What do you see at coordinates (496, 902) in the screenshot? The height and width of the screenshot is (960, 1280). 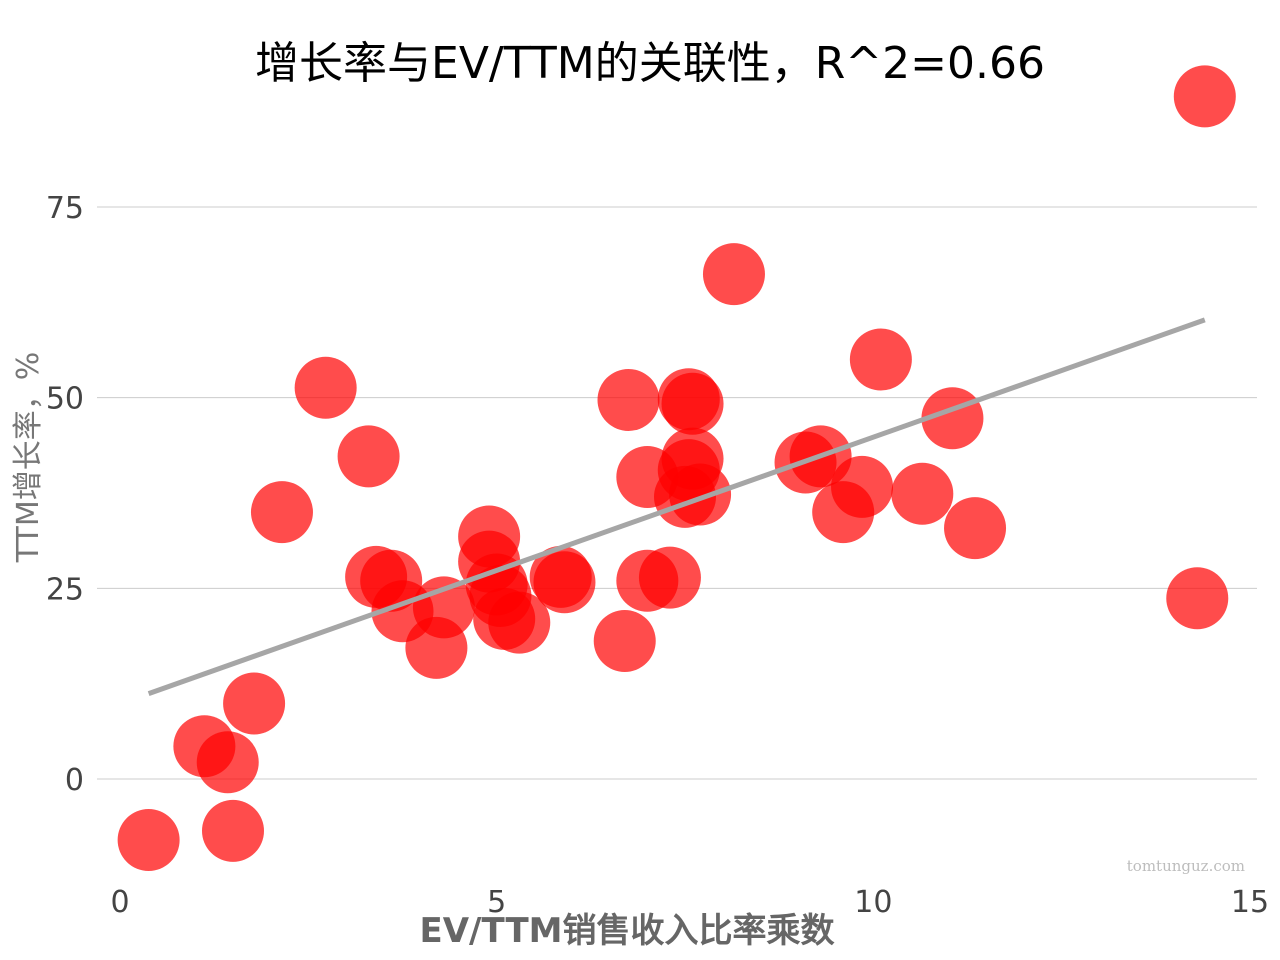 I see `x-tick-label: 5` at bounding box center [496, 902].